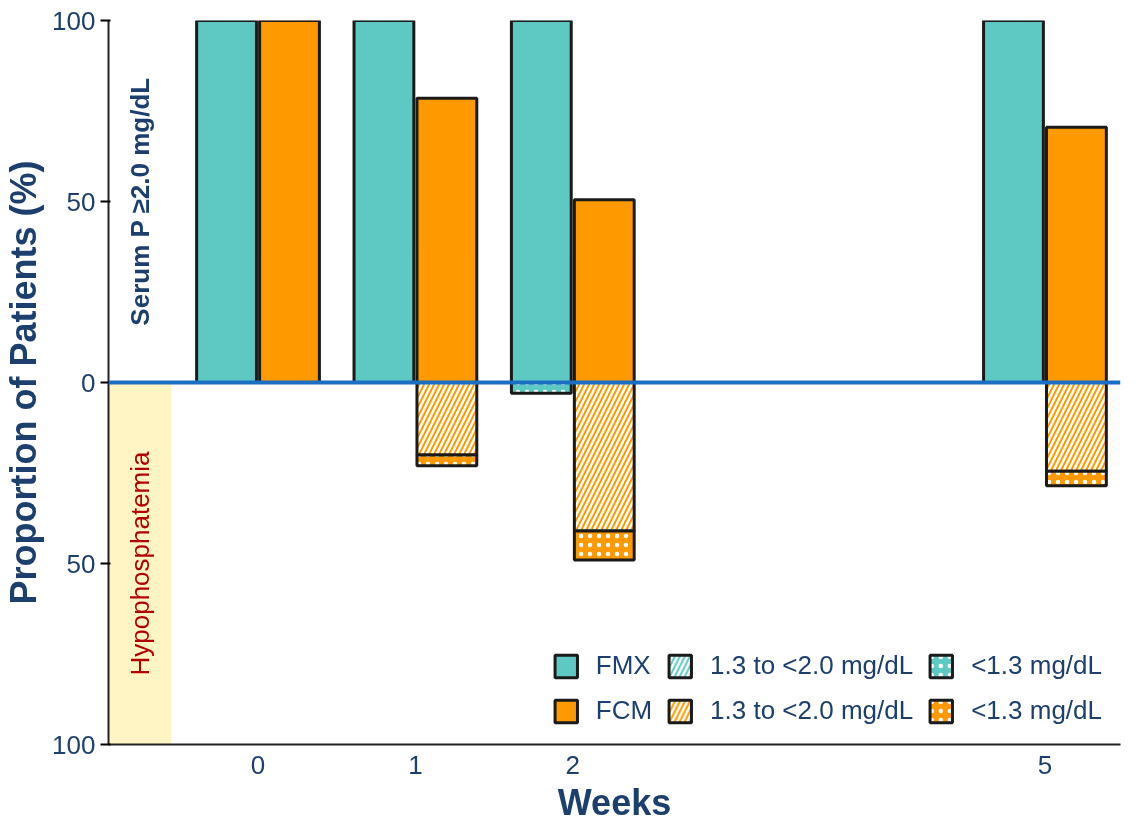 Image resolution: width=1139 pixels, height=834 pixels. Describe the element at coordinates (623, 665) in the screenshot. I see `legend-label: FMX` at that location.